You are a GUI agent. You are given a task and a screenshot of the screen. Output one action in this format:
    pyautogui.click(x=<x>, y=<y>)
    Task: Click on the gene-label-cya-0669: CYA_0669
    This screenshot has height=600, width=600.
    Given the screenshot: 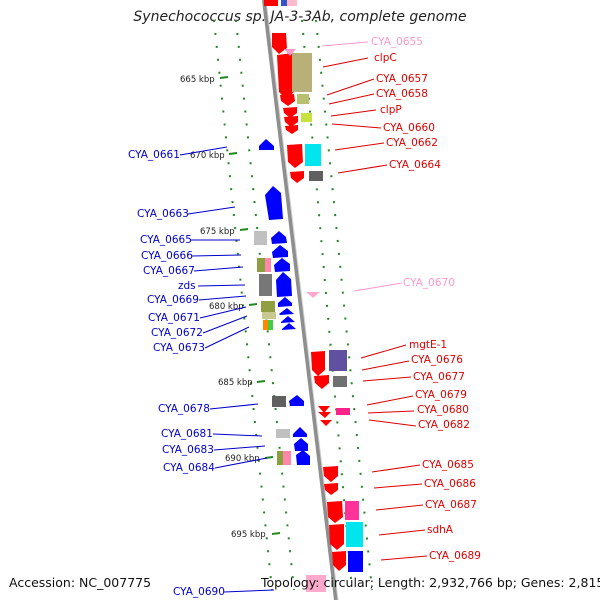 What is the action you would take?
    pyautogui.click(x=173, y=300)
    